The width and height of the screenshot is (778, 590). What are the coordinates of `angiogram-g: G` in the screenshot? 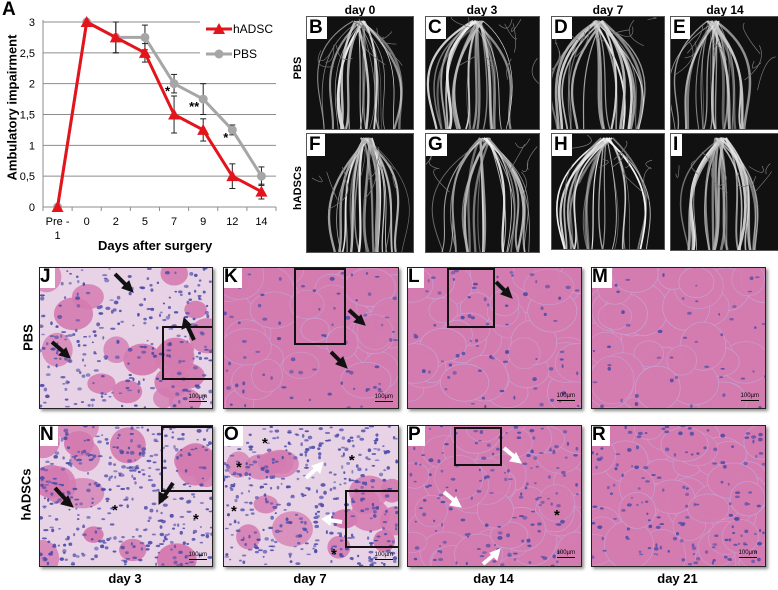 It's located at (482, 193).